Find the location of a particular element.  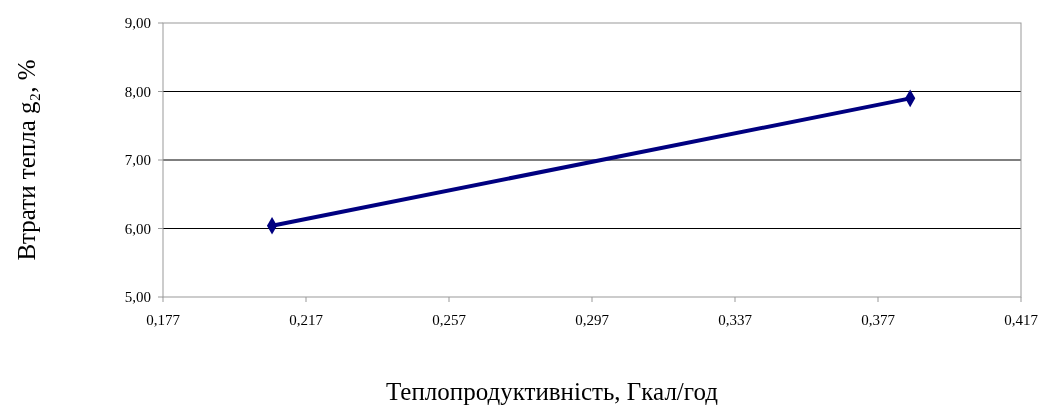

x-tick-label: 0,217 is located at coordinates (306, 320).